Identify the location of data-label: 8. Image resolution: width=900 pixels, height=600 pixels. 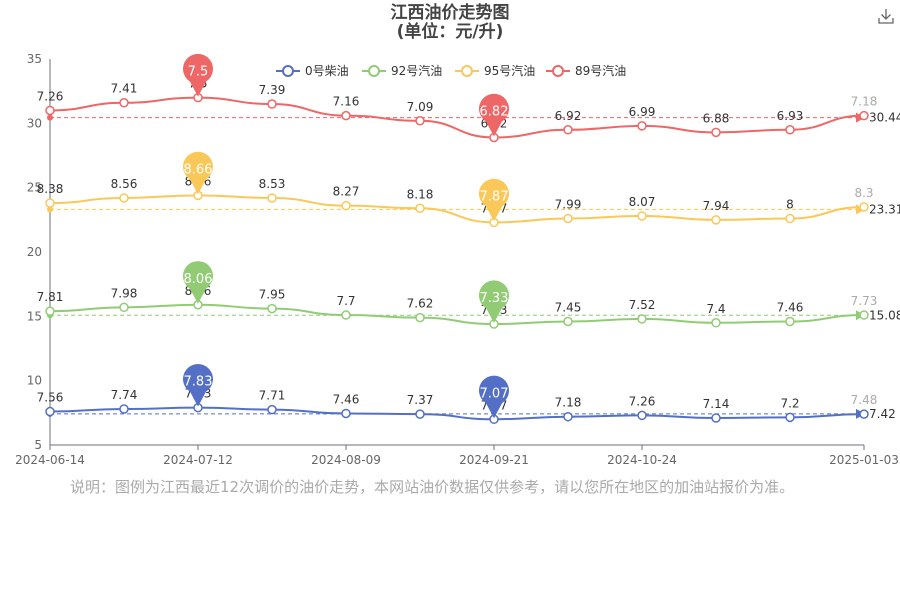
(790, 205).